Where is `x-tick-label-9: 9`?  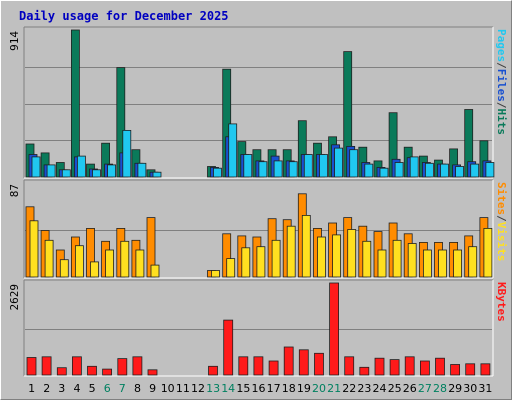
x-tick-label-9: 9 is located at coordinates (152, 388).